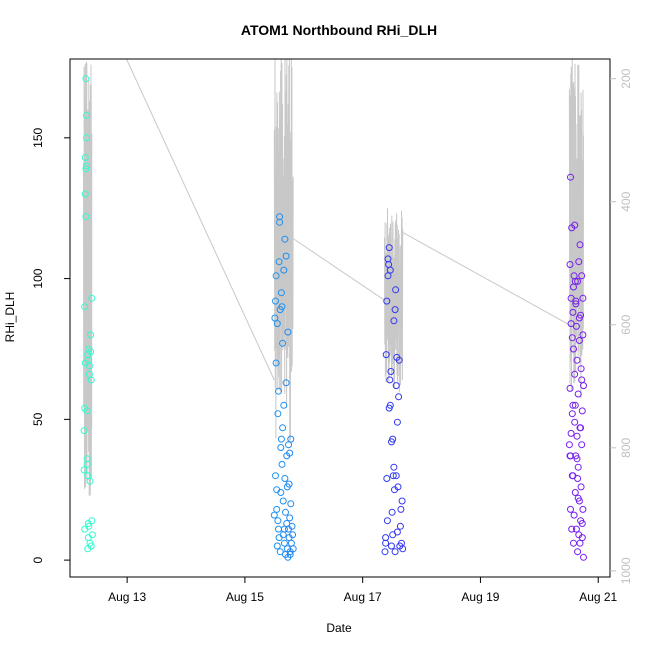 The width and height of the screenshot is (650, 655). What do you see at coordinates (626, 570) in the screenshot?
I see `y2-tick-label: 1000` at bounding box center [626, 570].